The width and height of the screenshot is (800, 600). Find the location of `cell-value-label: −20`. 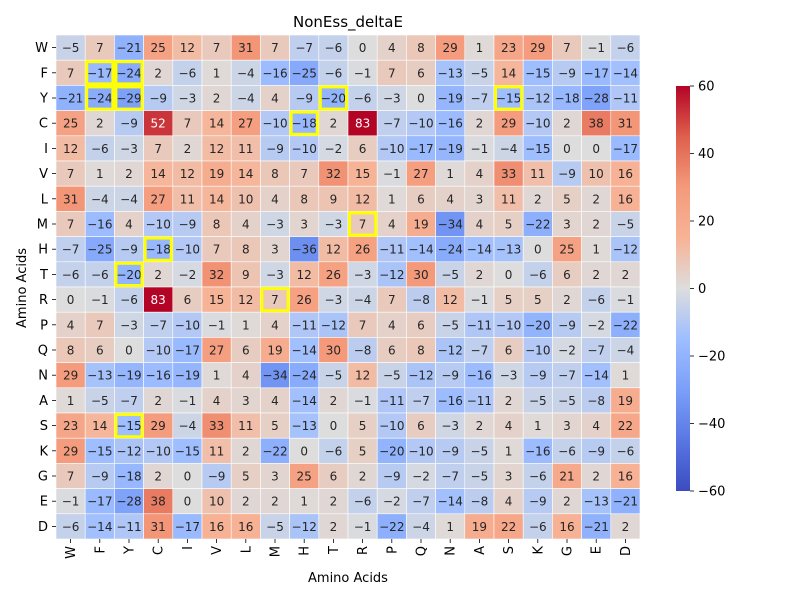

cell-value-label: −20 is located at coordinates (537, 325).